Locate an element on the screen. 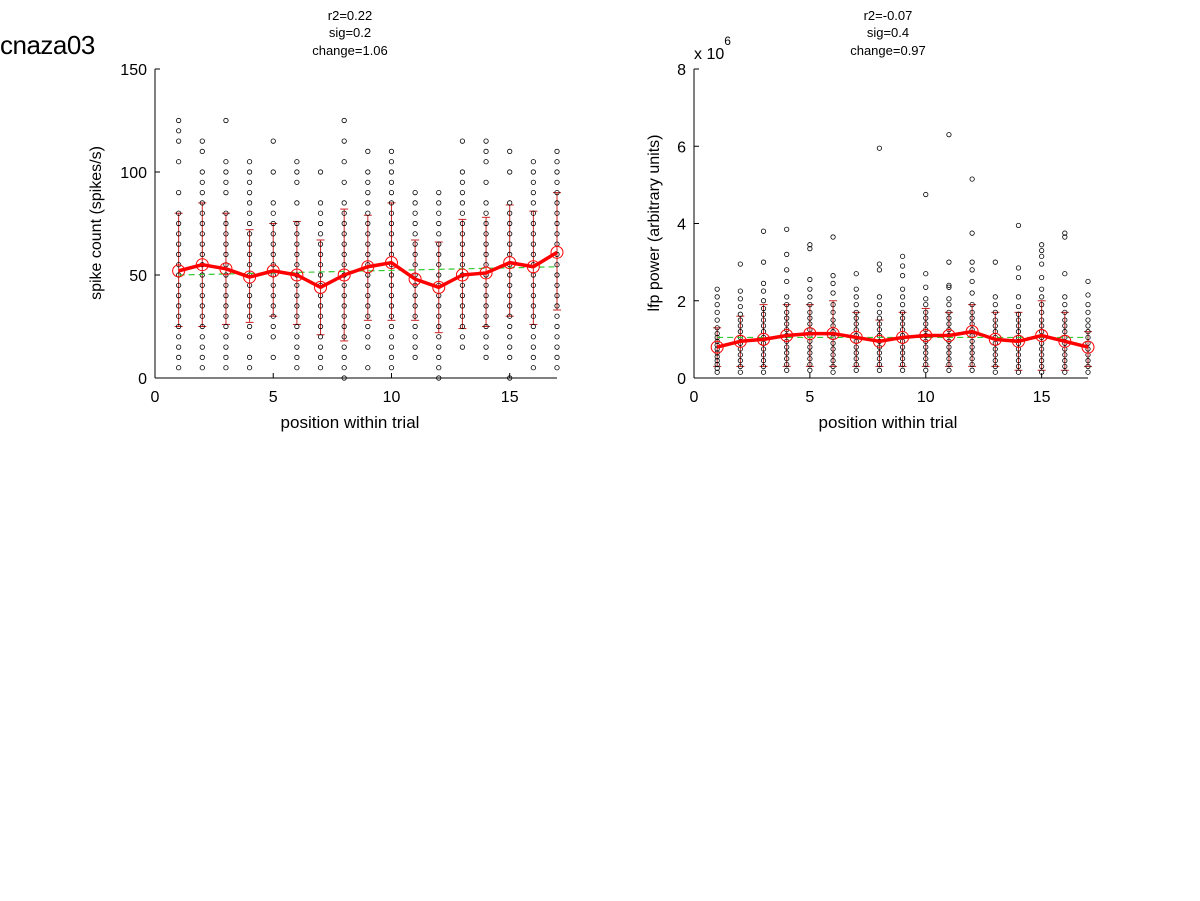 The height and width of the screenshot is (901, 1200). x-tick-label: 5 is located at coordinates (809, 397).